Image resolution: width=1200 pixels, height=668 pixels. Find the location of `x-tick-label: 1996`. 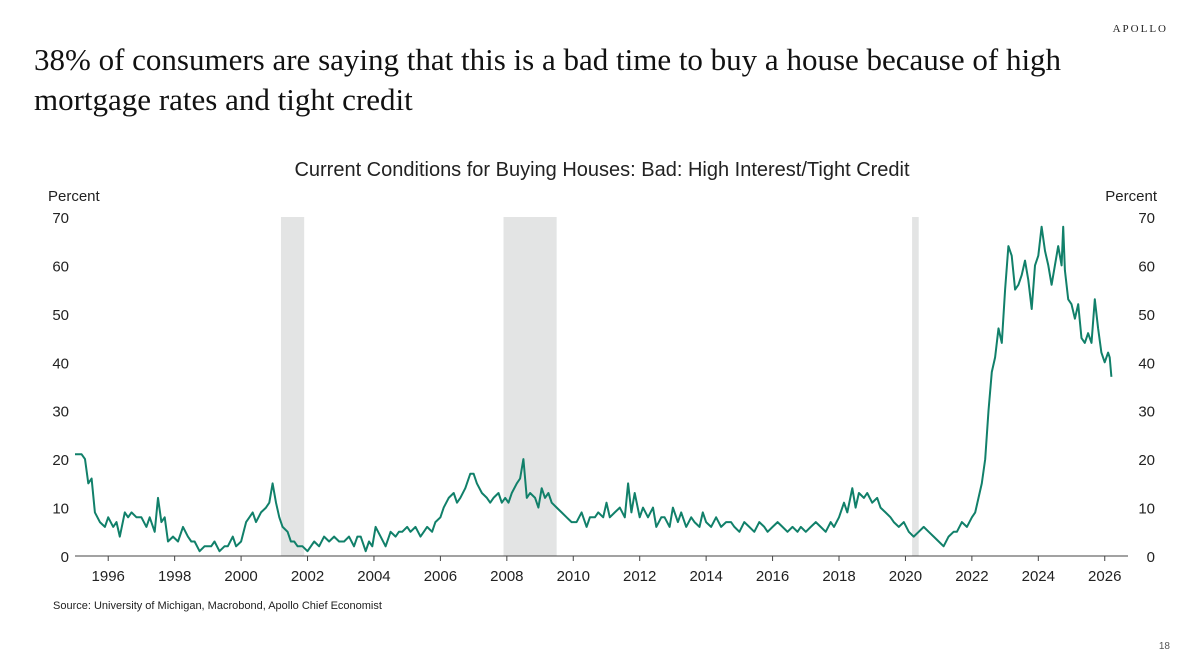

x-tick-label: 1996 is located at coordinates (108, 576).